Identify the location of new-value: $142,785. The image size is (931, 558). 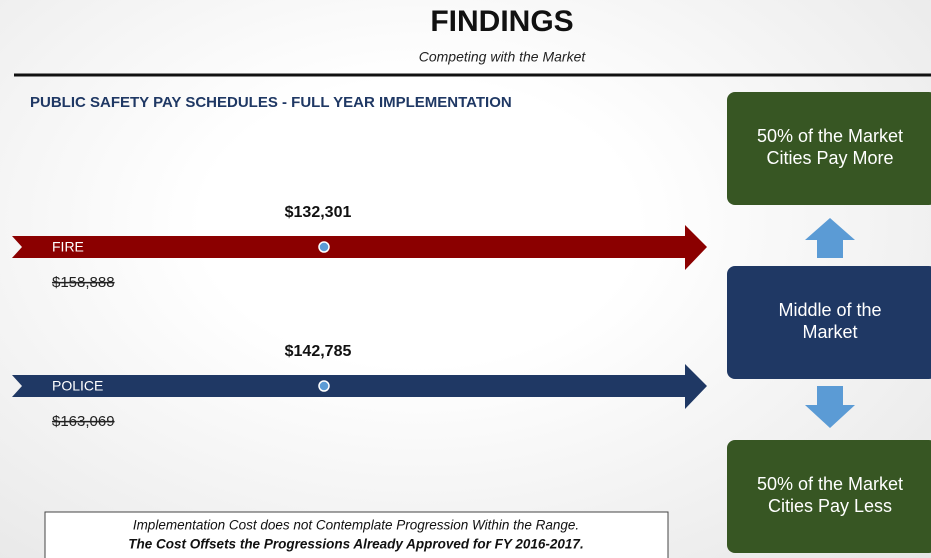
(318, 351).